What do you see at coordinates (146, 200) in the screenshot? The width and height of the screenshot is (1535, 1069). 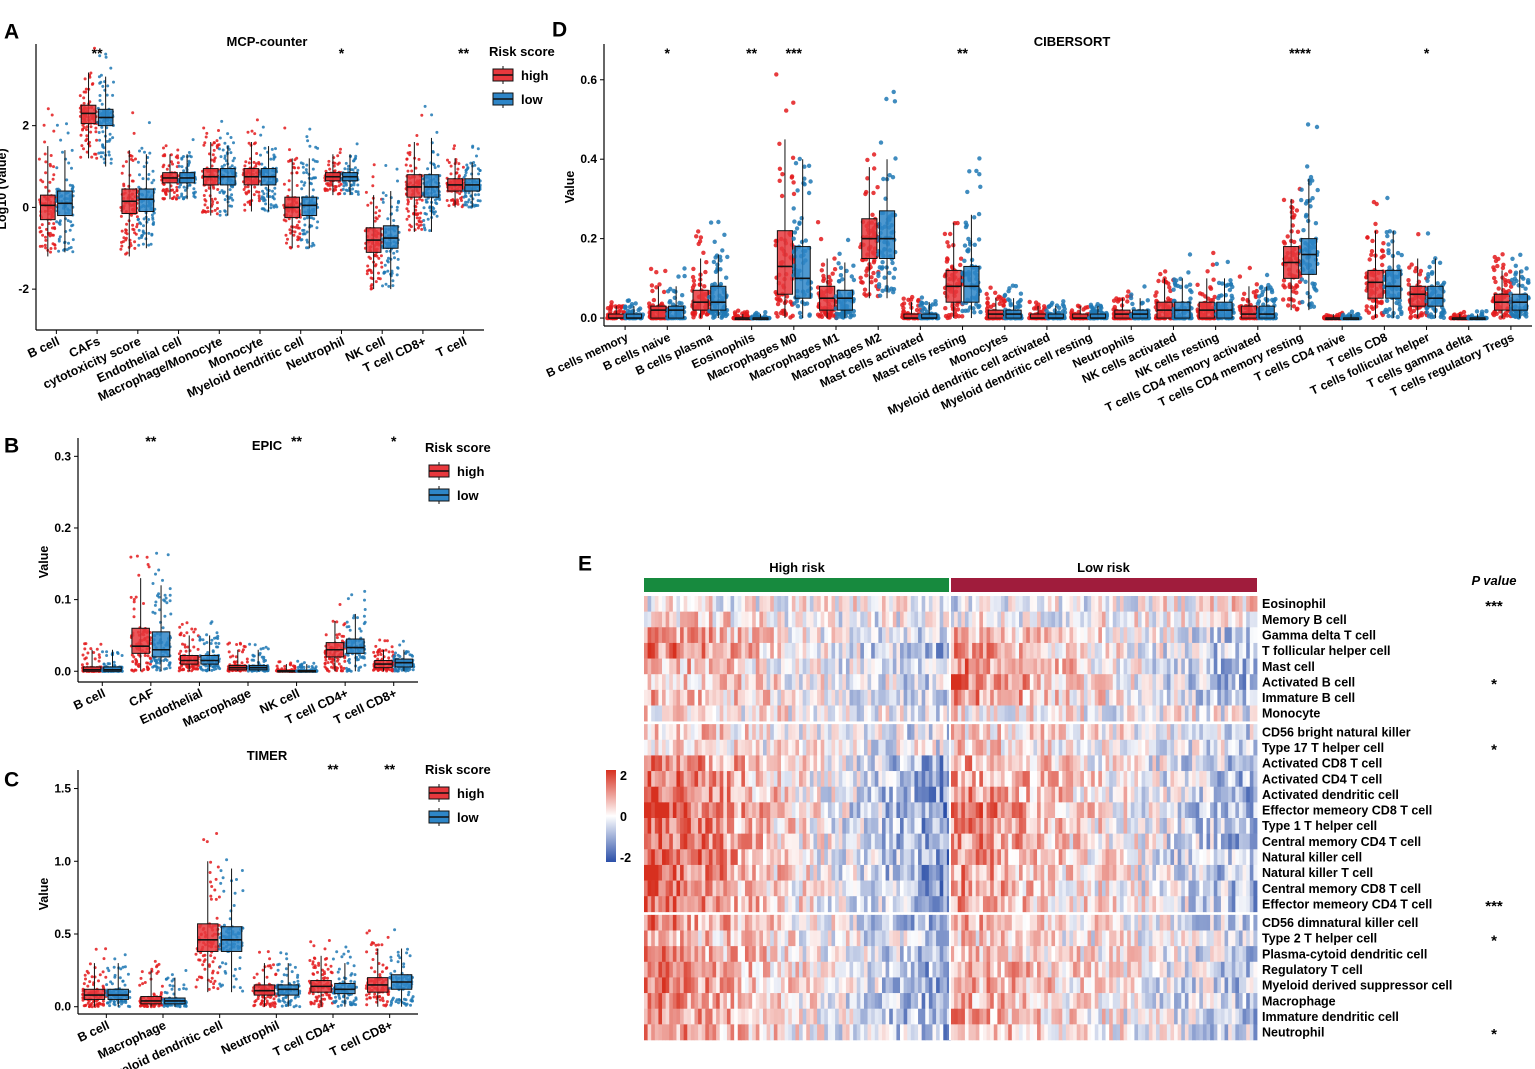 I see `box-low-cytotoxicity-score` at bounding box center [146, 200].